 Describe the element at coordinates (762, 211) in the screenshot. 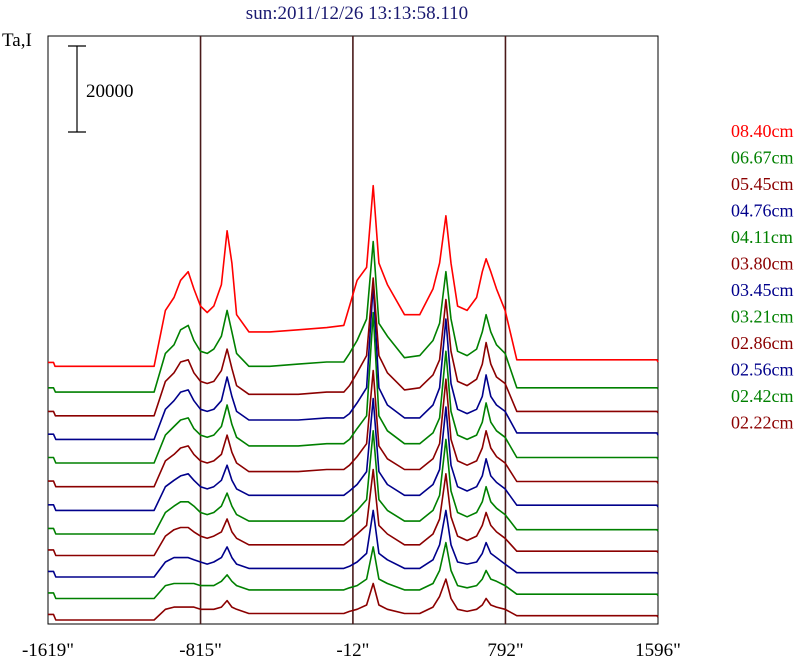

I see `legend-entry: 04.76cm` at that location.